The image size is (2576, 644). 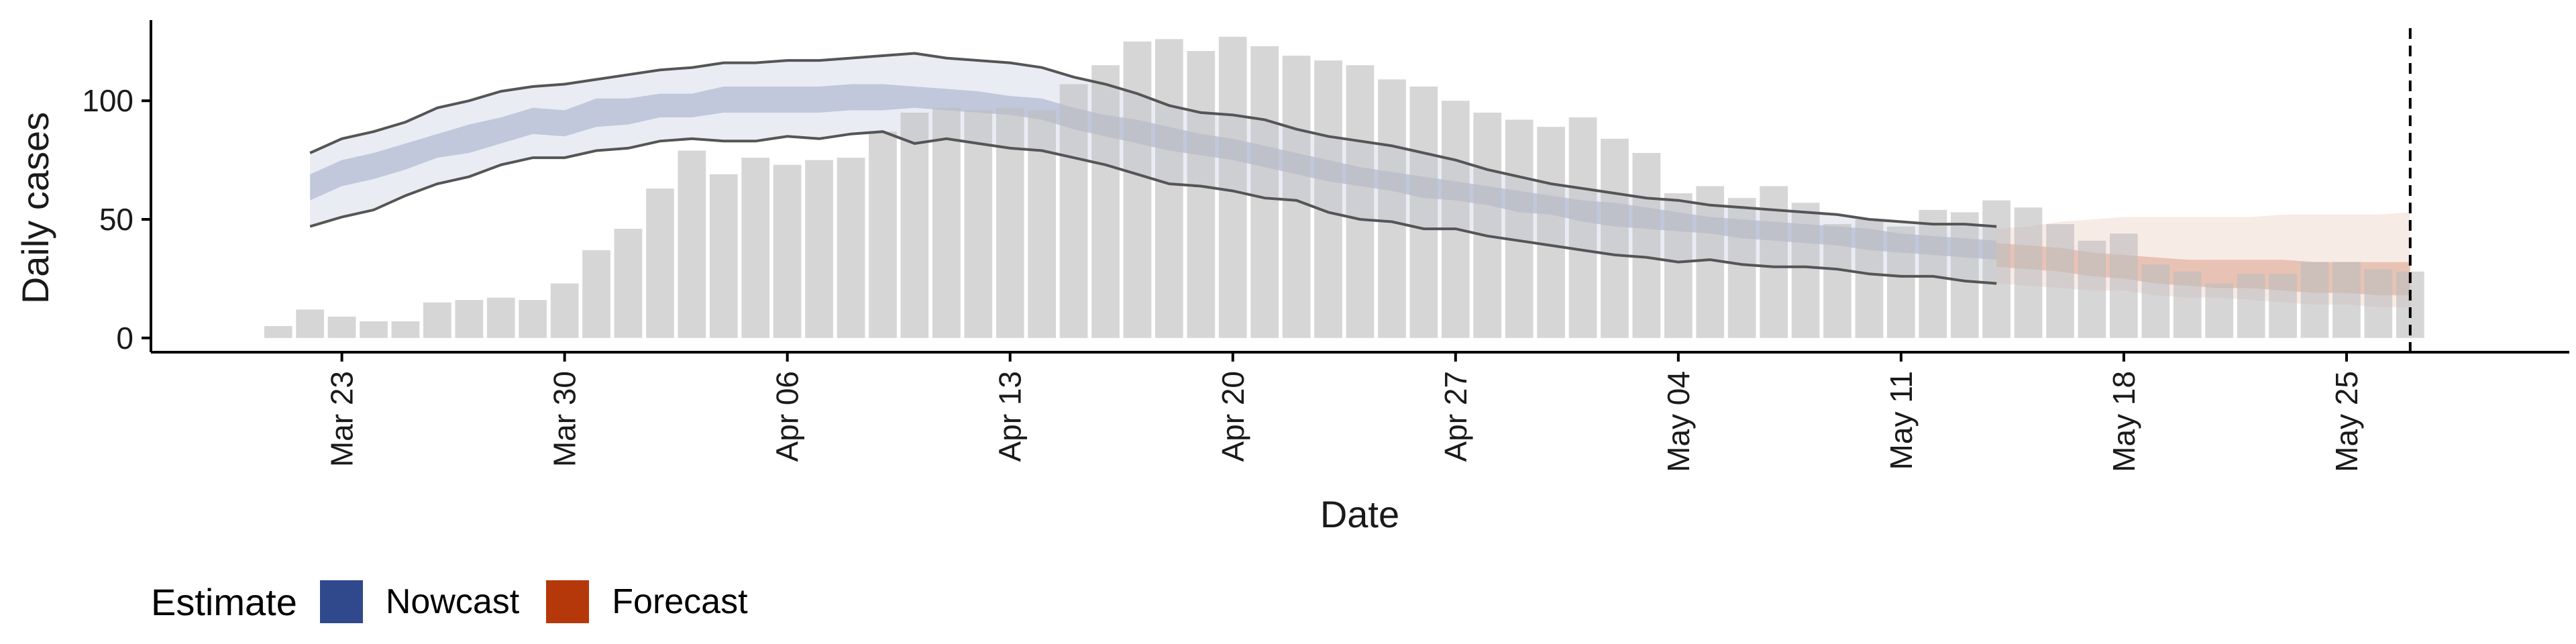 I want to click on x-tick-label: Apr 27, so click(x=1455, y=416).